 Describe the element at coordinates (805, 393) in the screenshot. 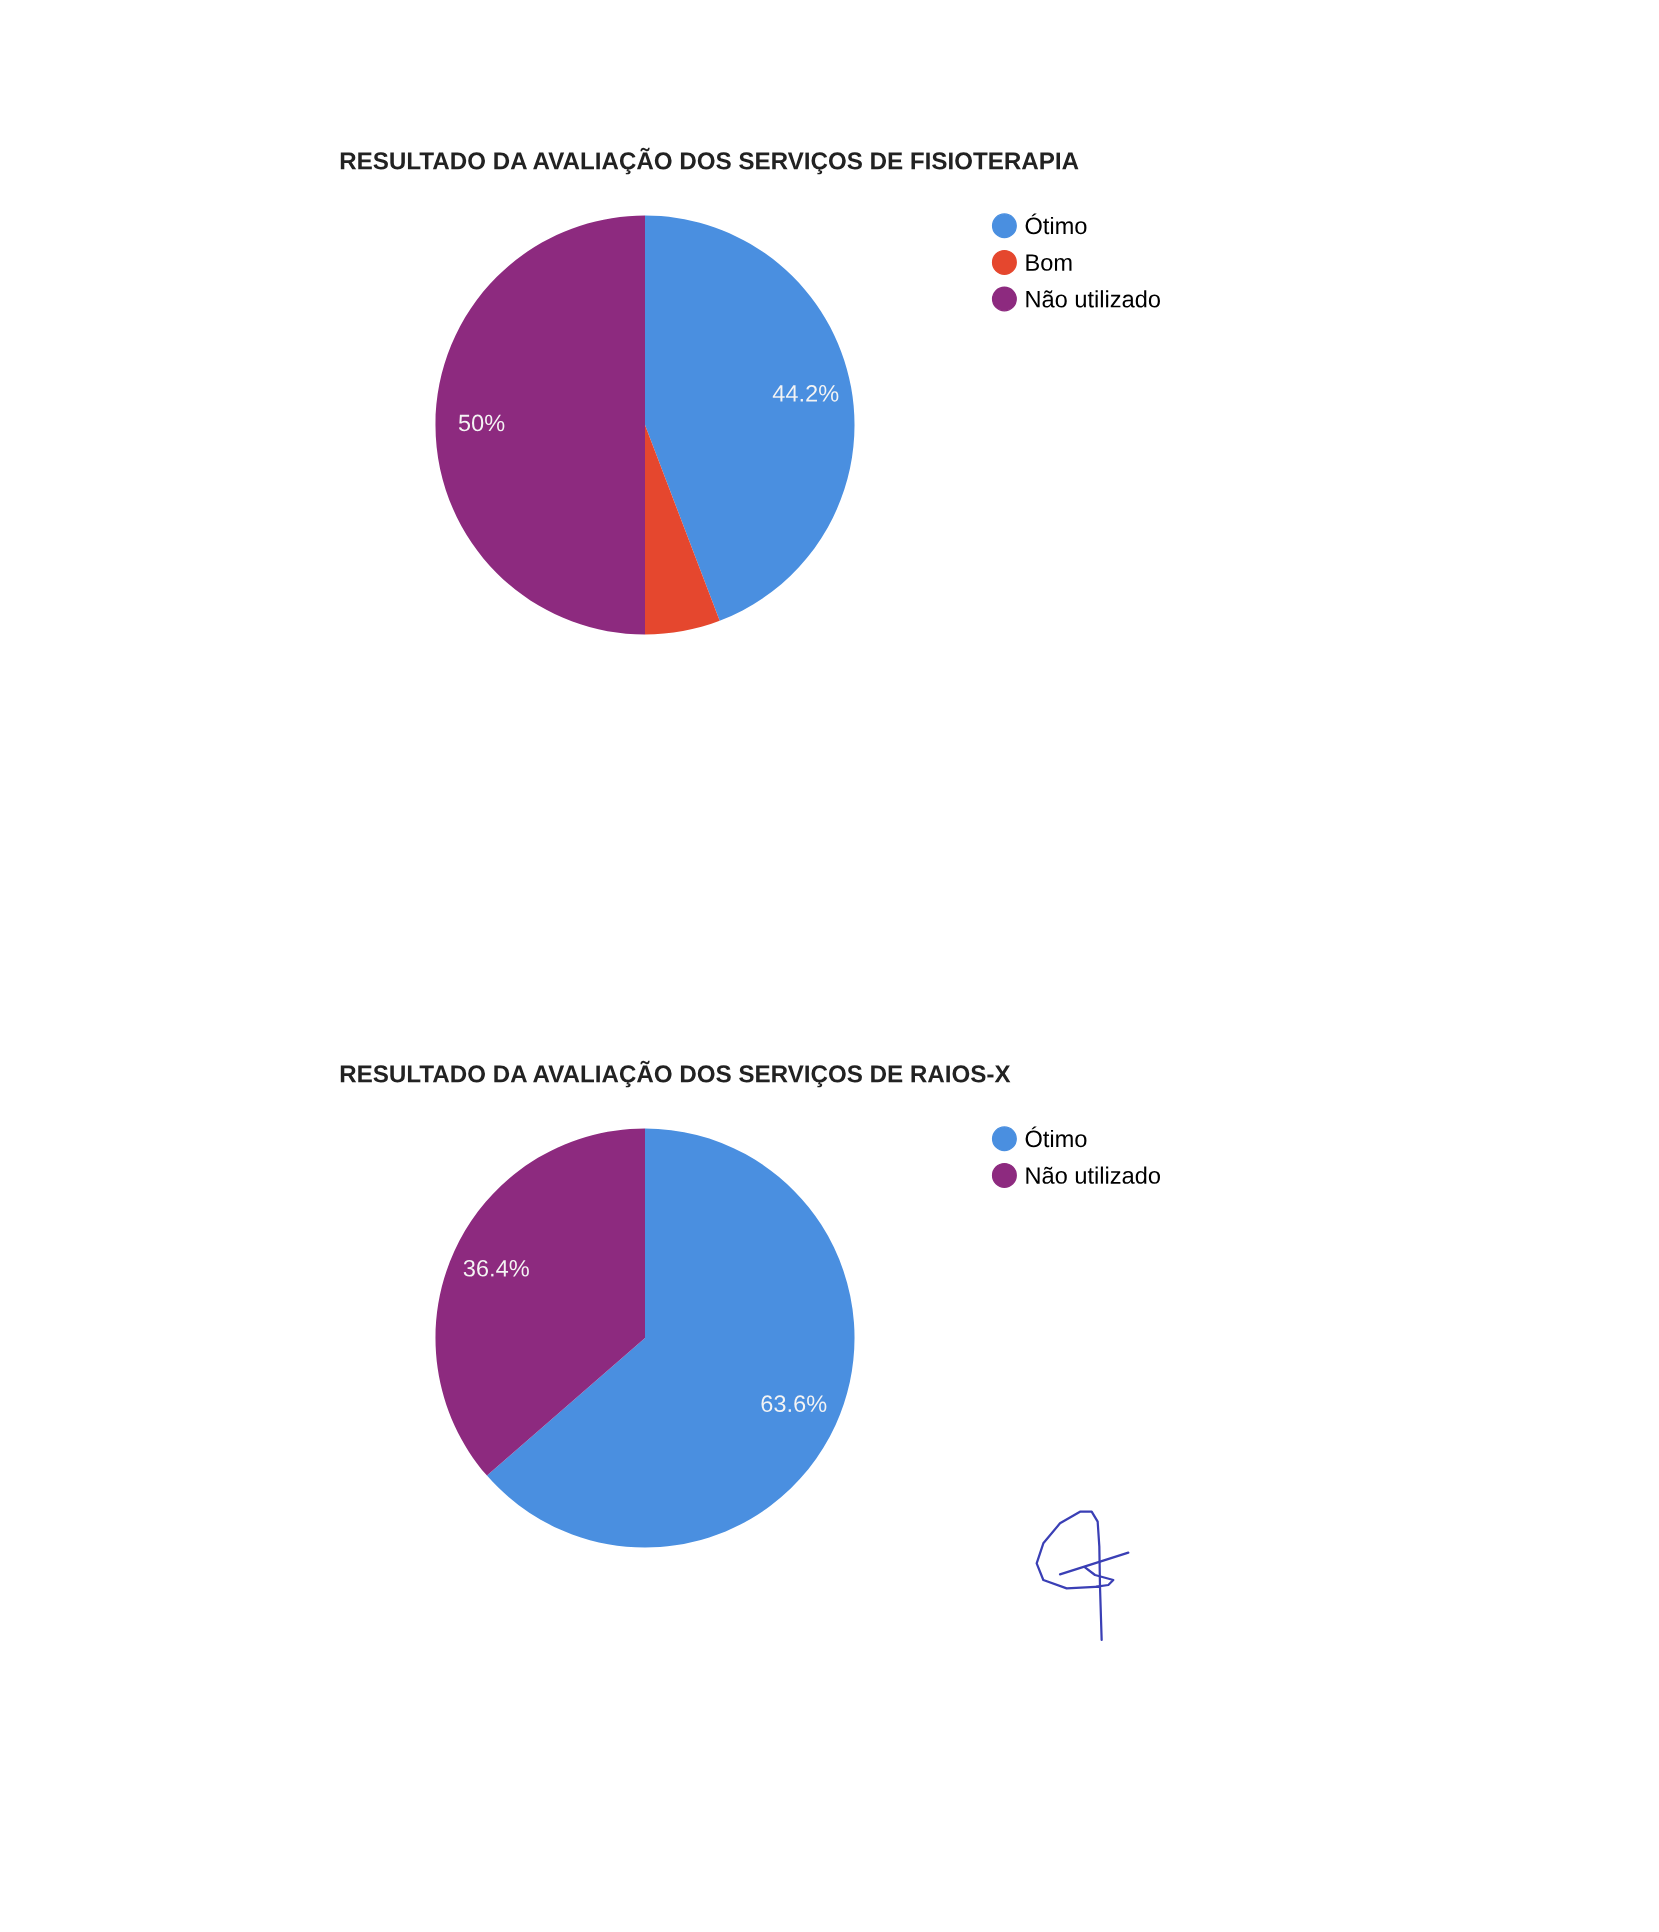

I see `data-label: 44.2%` at that location.